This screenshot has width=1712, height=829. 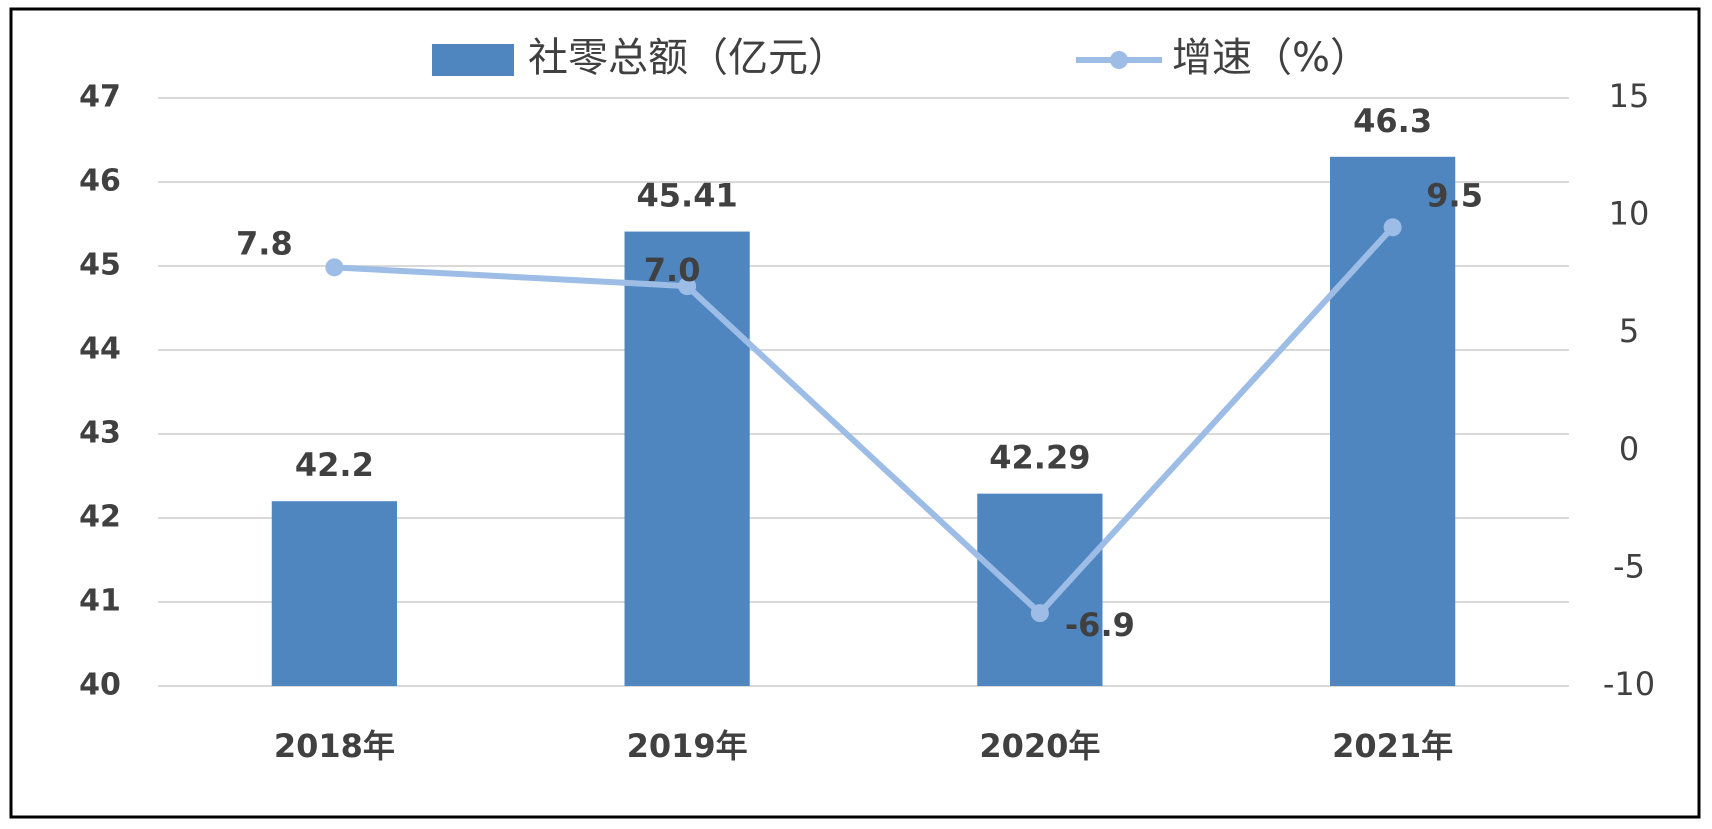 What do you see at coordinates (100, 265) in the screenshot?
I see `y-tick-label: 45` at bounding box center [100, 265].